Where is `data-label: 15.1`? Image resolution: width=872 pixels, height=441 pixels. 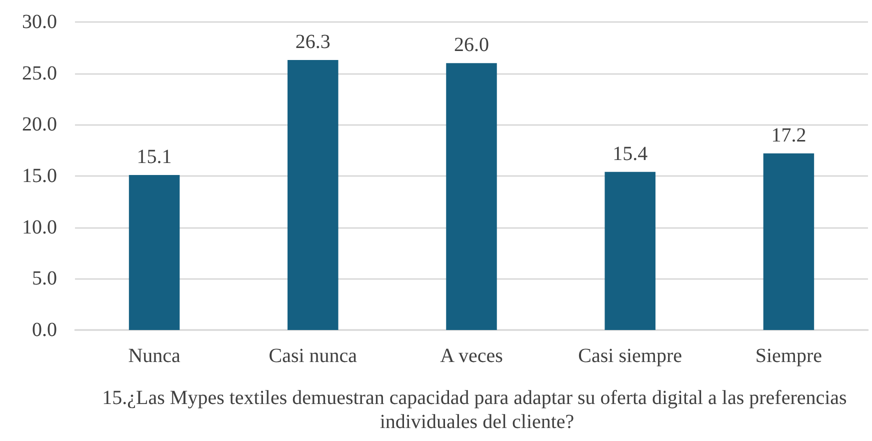
data-label: 15.1 is located at coordinates (154, 157).